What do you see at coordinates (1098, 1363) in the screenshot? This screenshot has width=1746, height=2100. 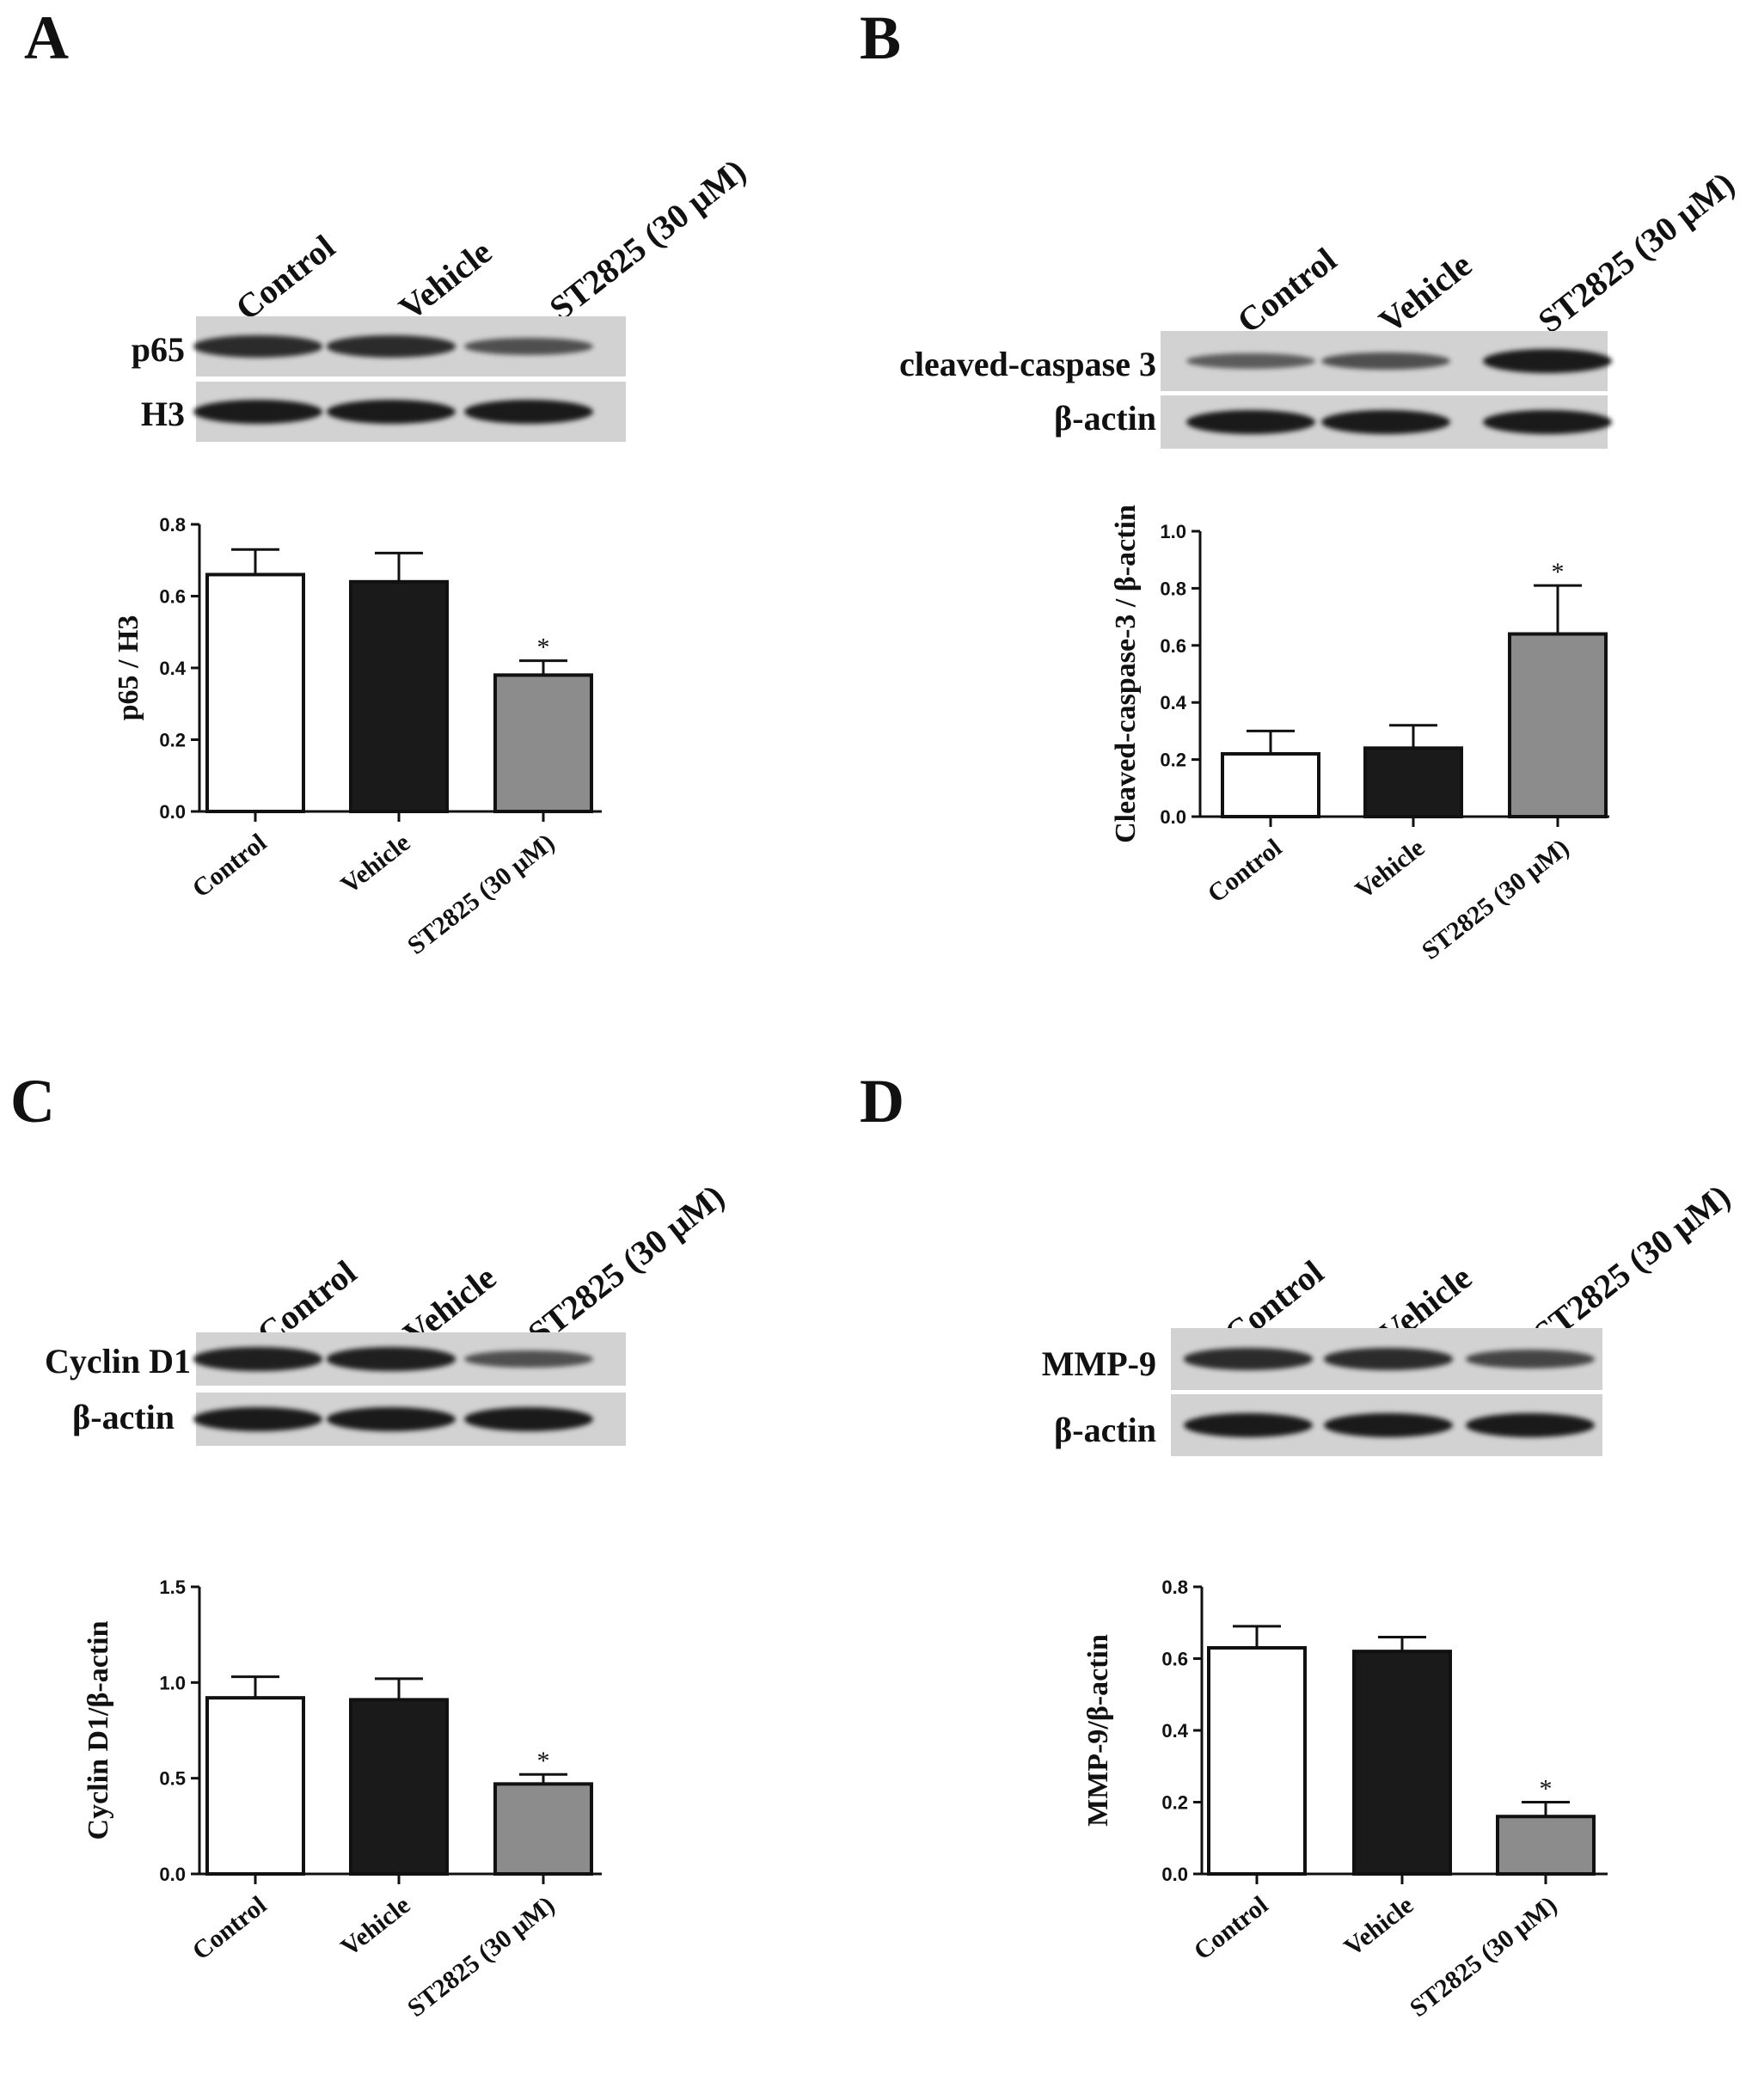 I see `blot-label-mmp9: MMP-9` at bounding box center [1098, 1363].